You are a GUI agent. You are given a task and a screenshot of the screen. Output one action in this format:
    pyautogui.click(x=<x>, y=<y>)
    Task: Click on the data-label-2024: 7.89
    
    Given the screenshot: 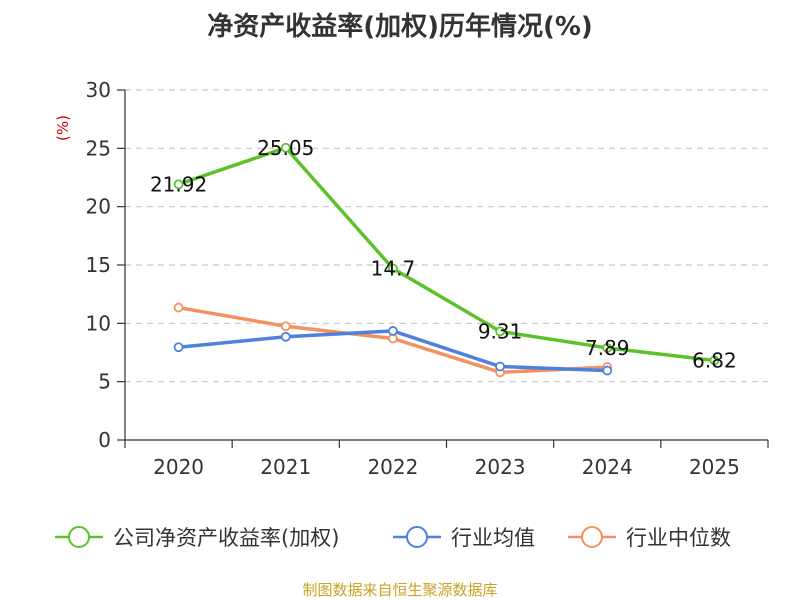 What is the action you would take?
    pyautogui.click(x=607, y=348)
    